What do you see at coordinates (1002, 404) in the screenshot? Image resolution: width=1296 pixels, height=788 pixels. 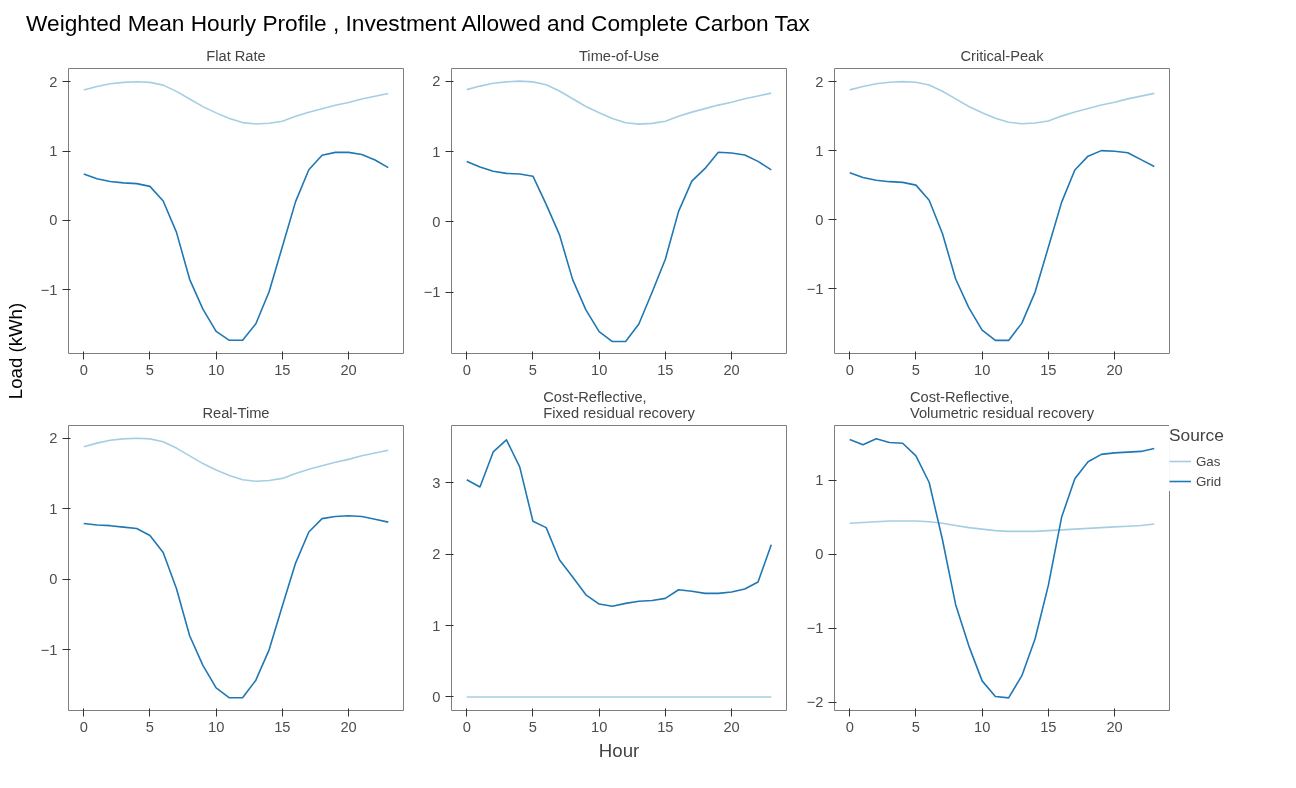 I see `chart-title: Cost-Reflective, Volumetric residual recovery` at bounding box center [1002, 404].